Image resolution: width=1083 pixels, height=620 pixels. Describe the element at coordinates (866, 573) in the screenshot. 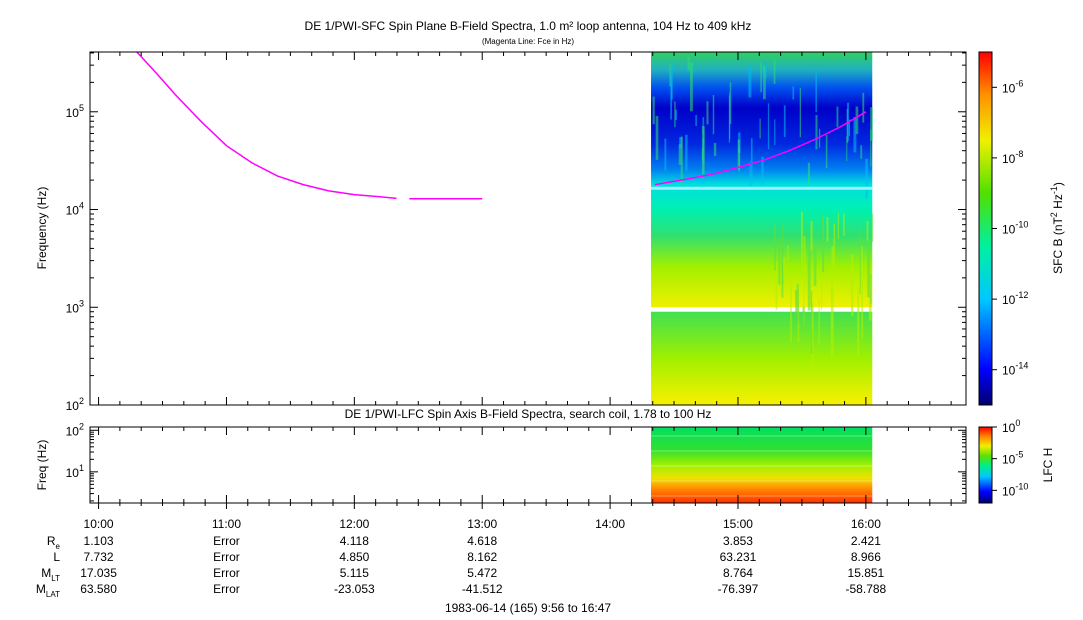

I see `ephemeris-value: 15.851` at that location.